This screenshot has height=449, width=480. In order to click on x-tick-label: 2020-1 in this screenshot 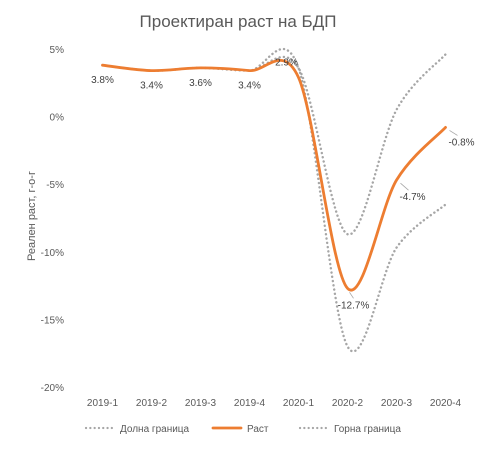, I will do `click(299, 403)`.